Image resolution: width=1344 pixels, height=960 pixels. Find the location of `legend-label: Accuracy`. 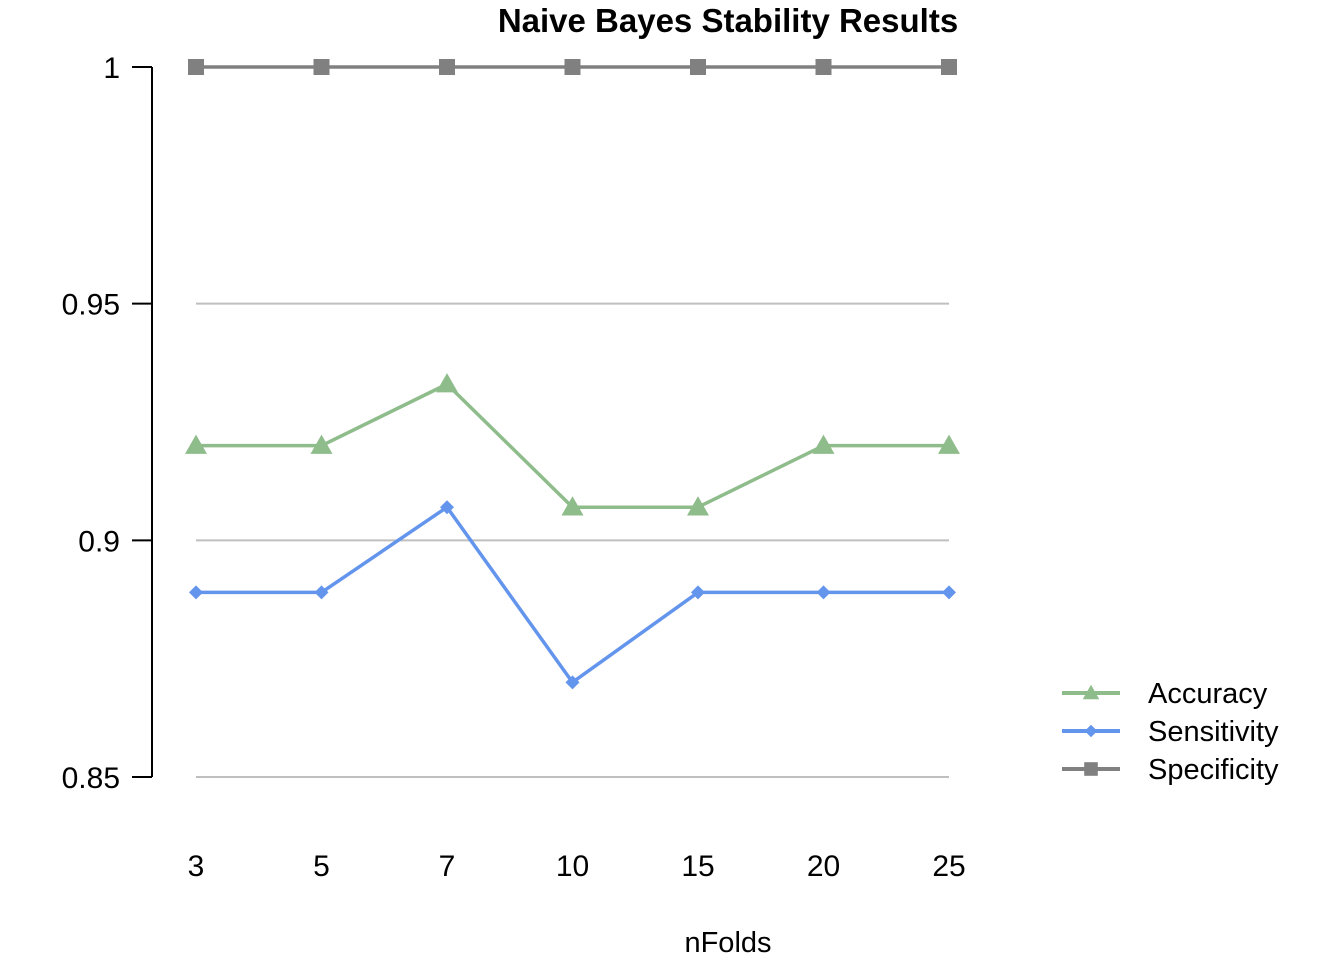

legend-label: Accuracy is located at coordinates (1208, 694).